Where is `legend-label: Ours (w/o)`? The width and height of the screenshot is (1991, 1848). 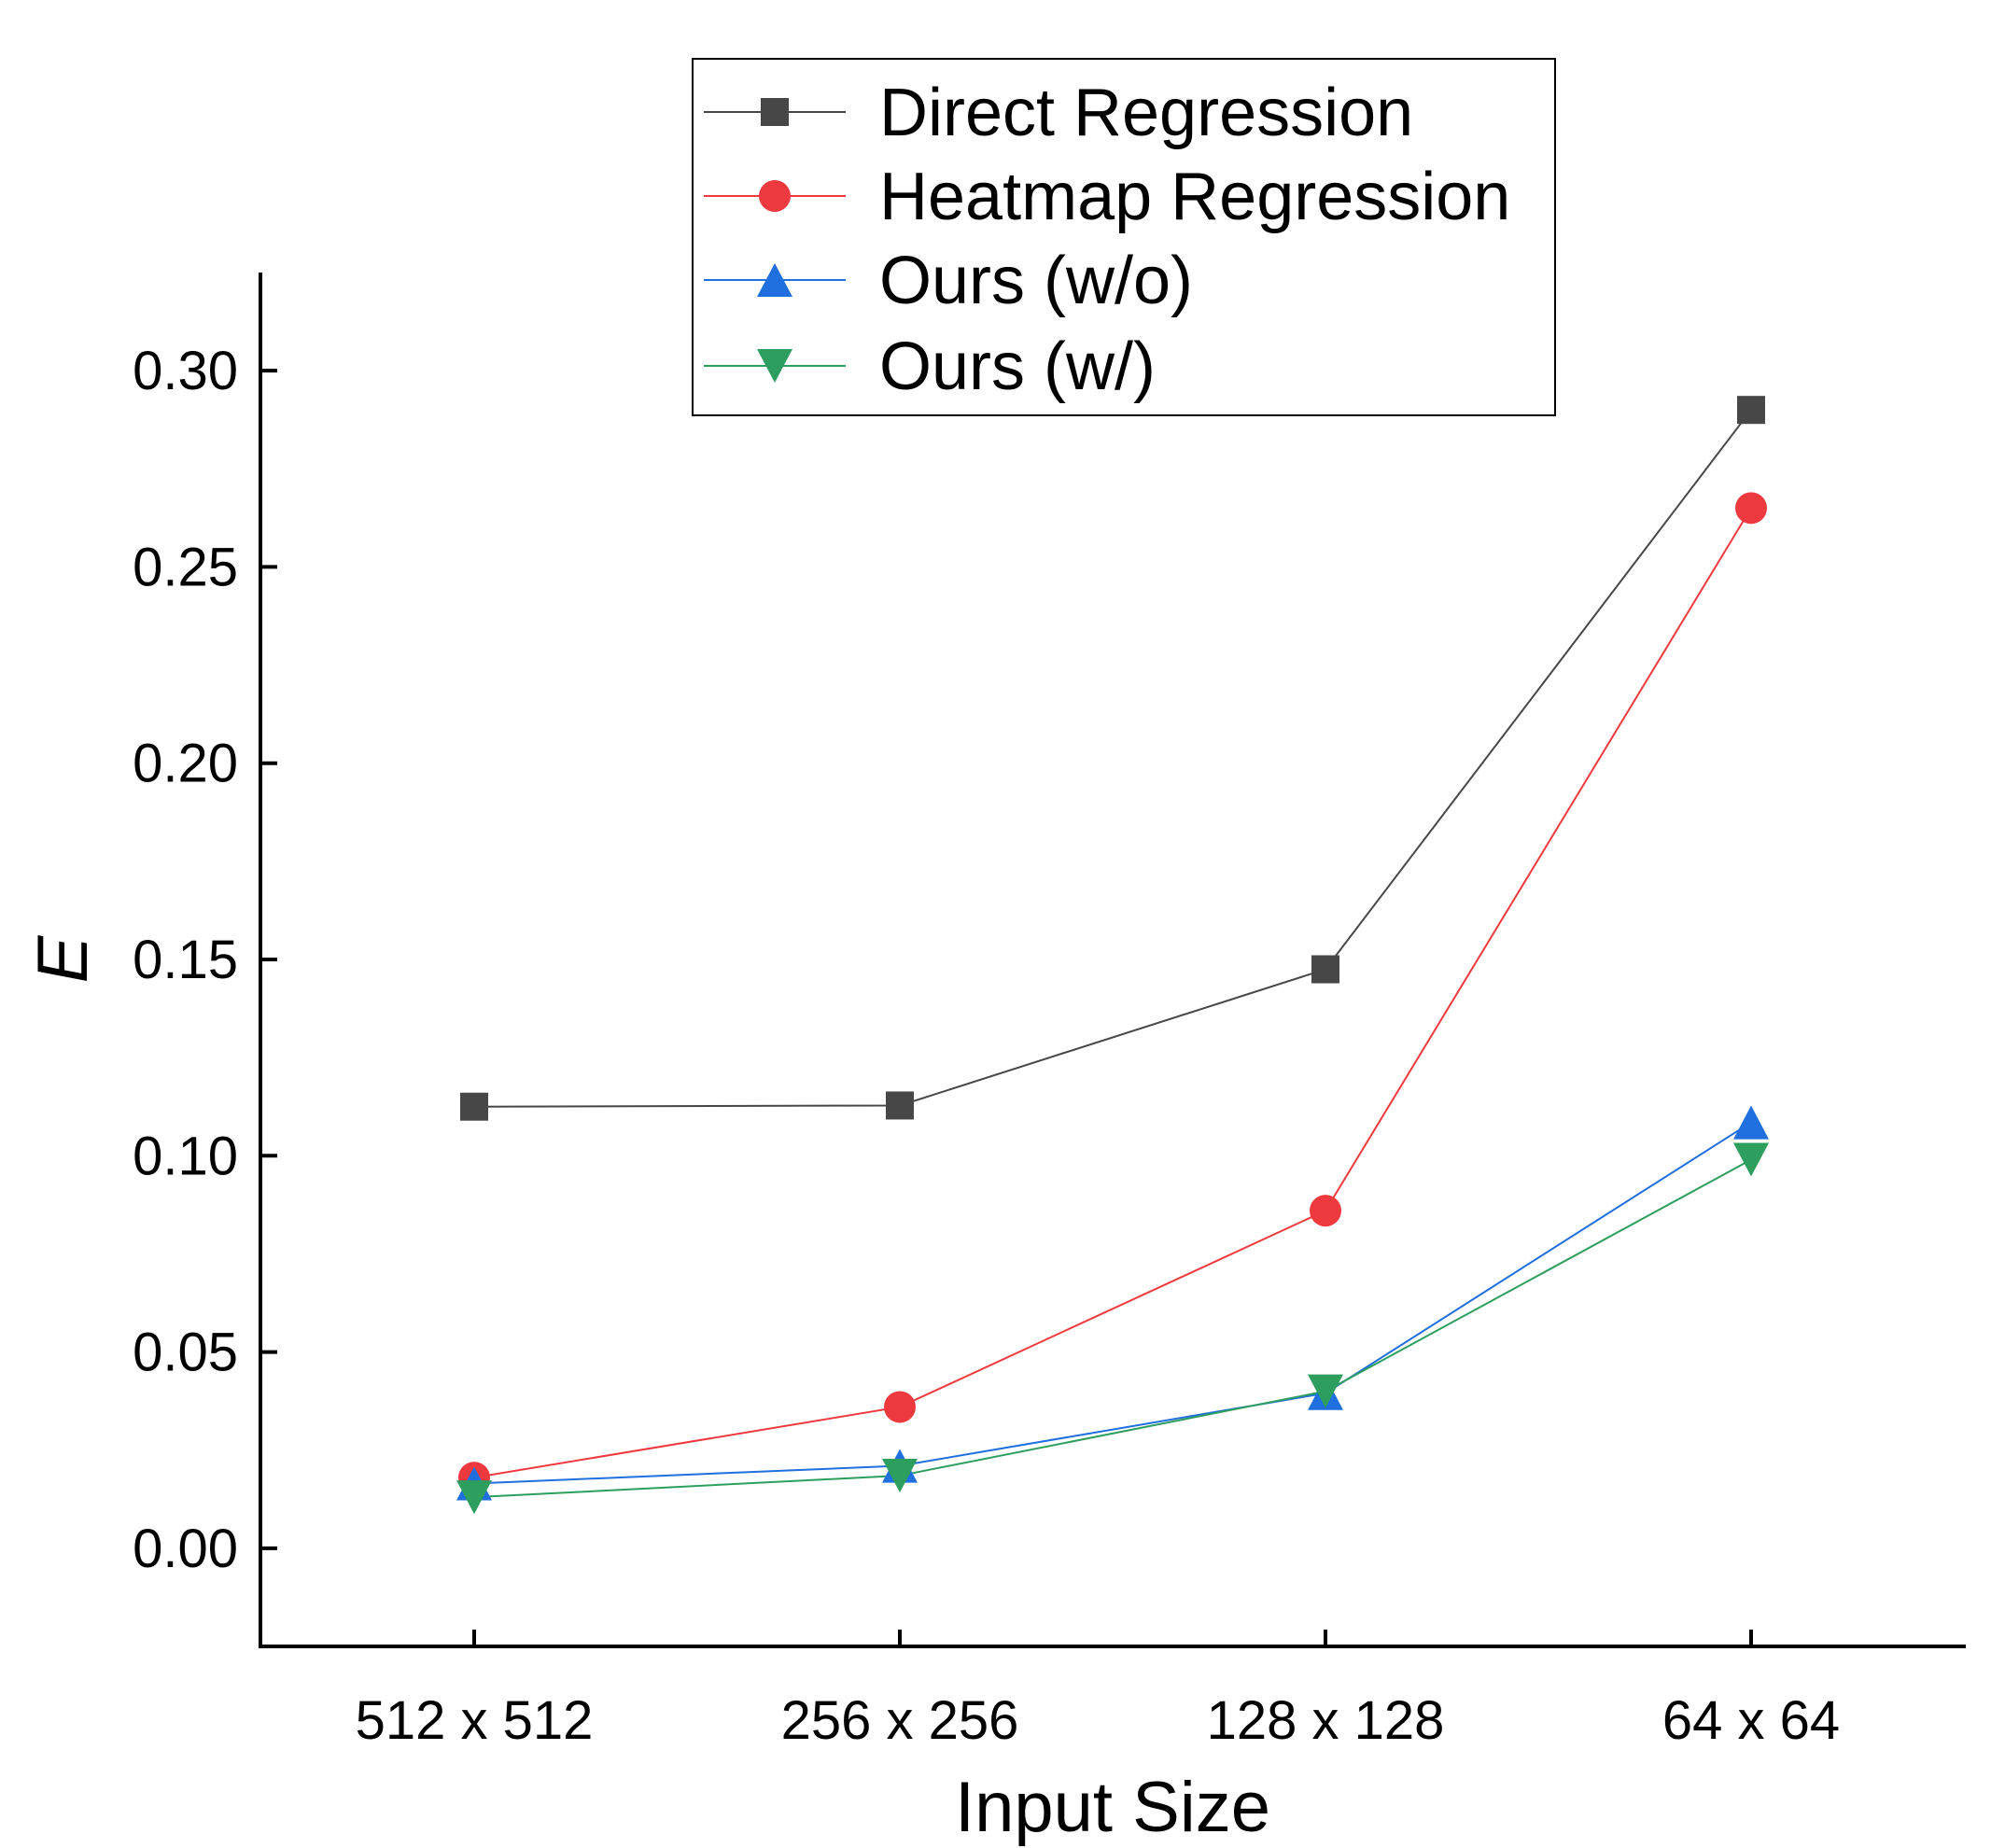
legend-label: Ours (w/o) is located at coordinates (1036, 281).